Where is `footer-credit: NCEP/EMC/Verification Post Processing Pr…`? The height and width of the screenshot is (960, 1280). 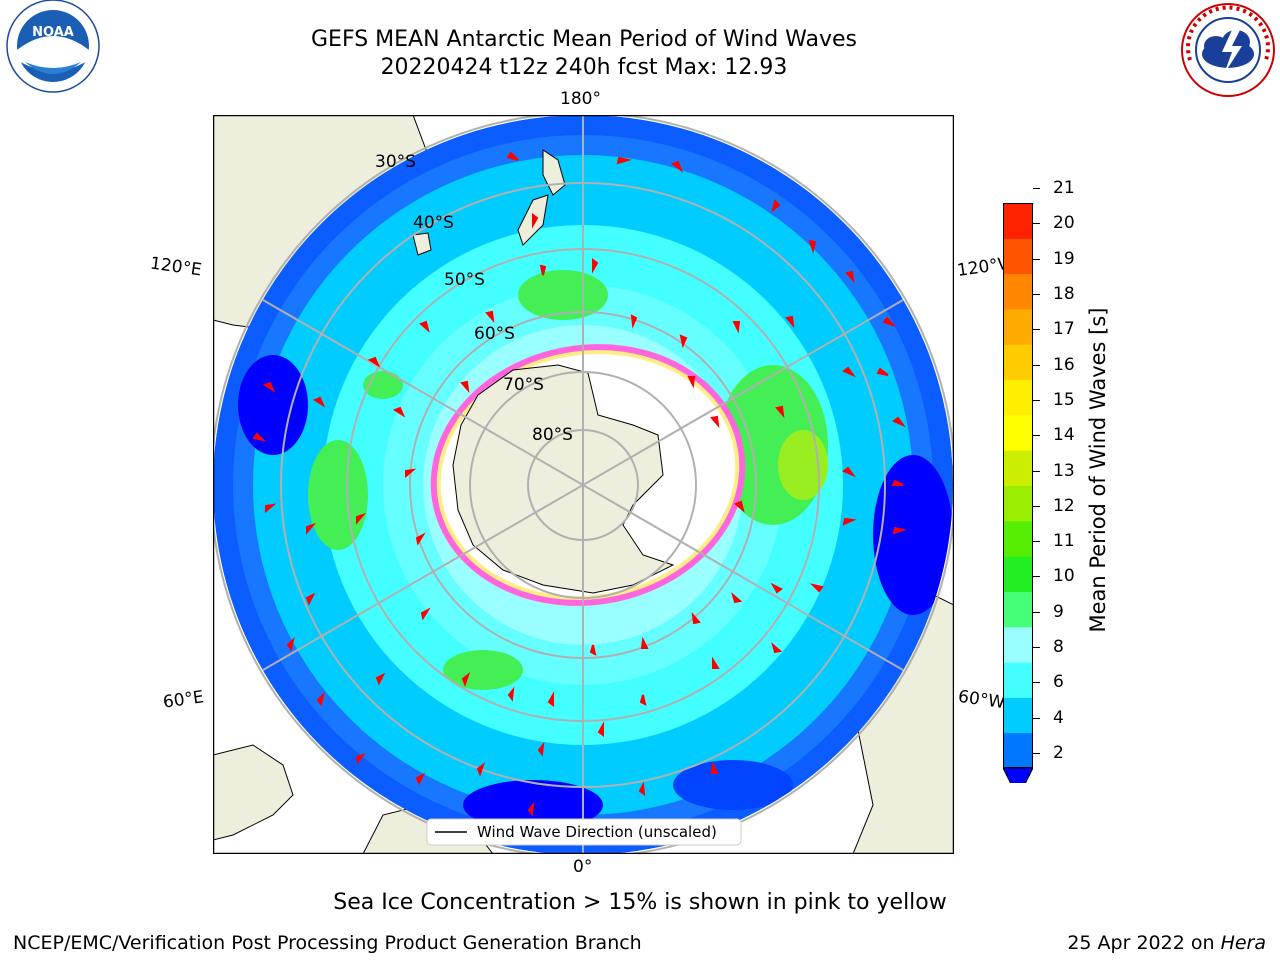 footer-credit: NCEP/EMC/Verification Post Processing Pr… is located at coordinates (327, 943).